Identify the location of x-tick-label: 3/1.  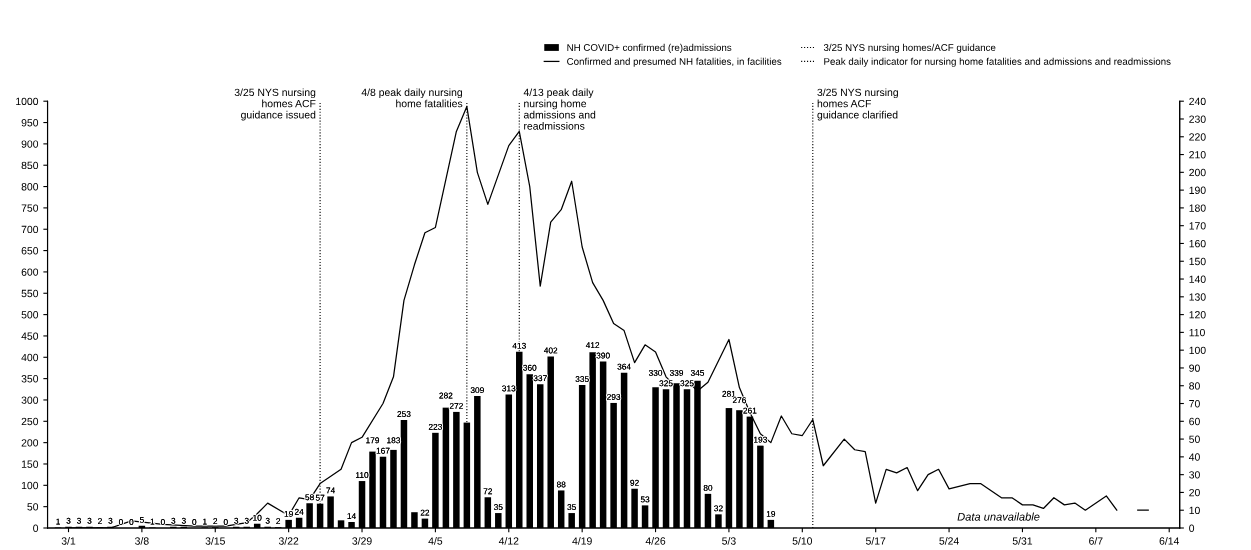
(68, 541).